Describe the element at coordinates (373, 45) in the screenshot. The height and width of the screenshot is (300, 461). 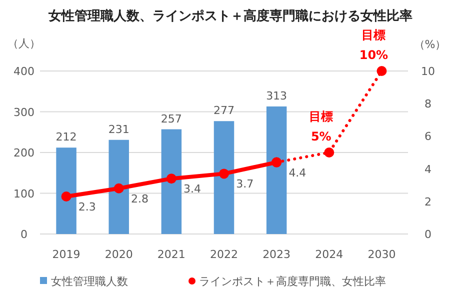
I see `data-label: 目標 10%` at that location.